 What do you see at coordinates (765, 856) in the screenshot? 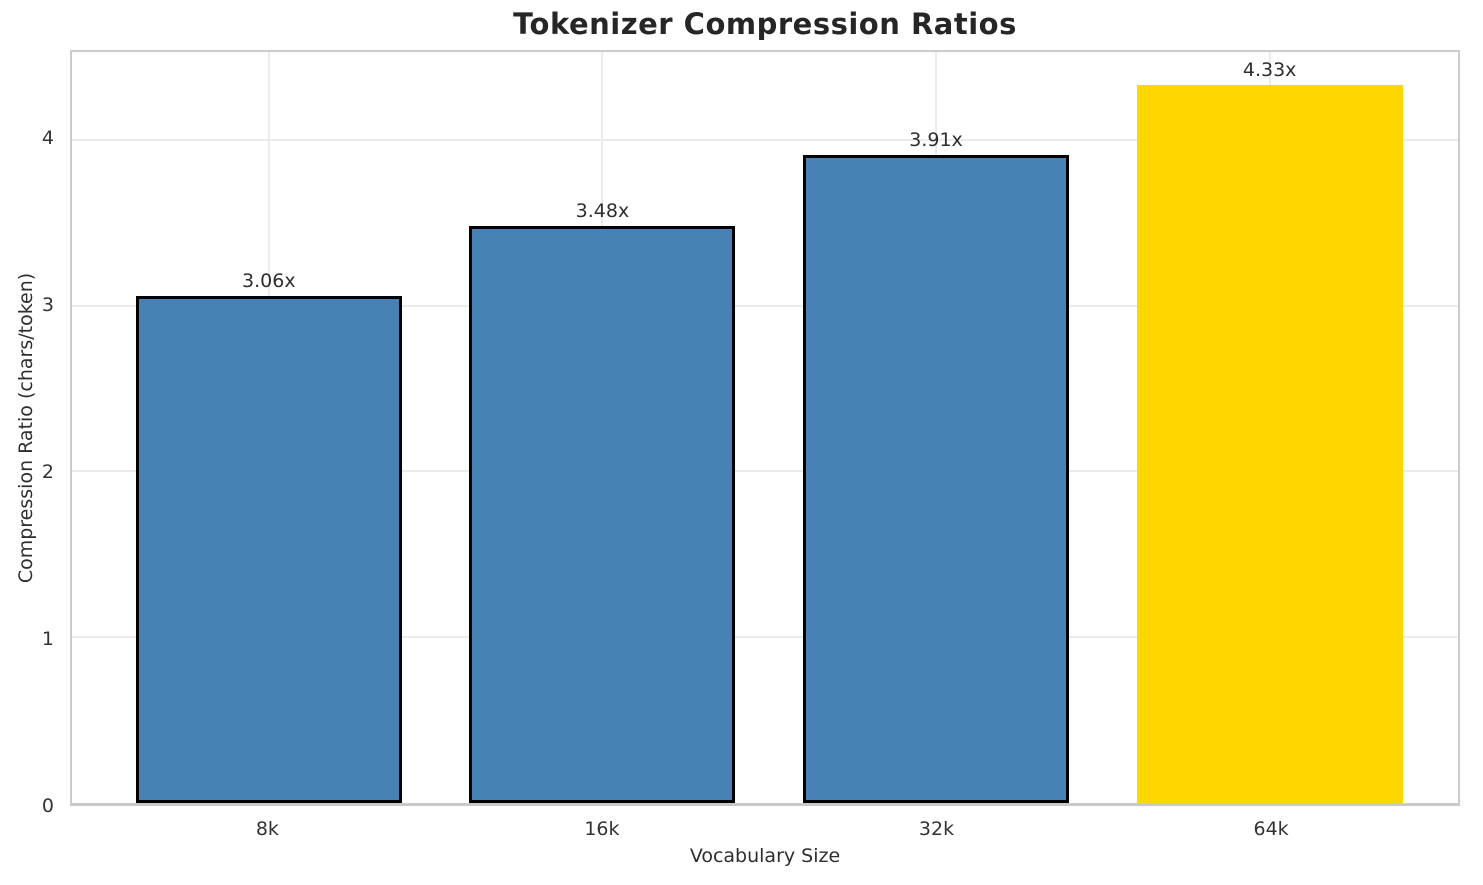
I see `x-axis-label: Vocabulary Size` at bounding box center [765, 856].